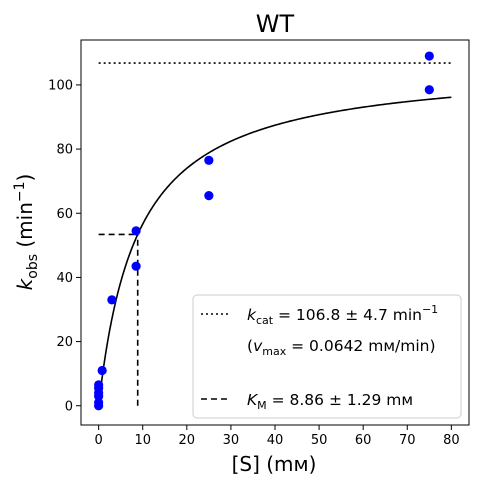  I want to click on y-axis-title: kobs (min−1), so click(26, 232).